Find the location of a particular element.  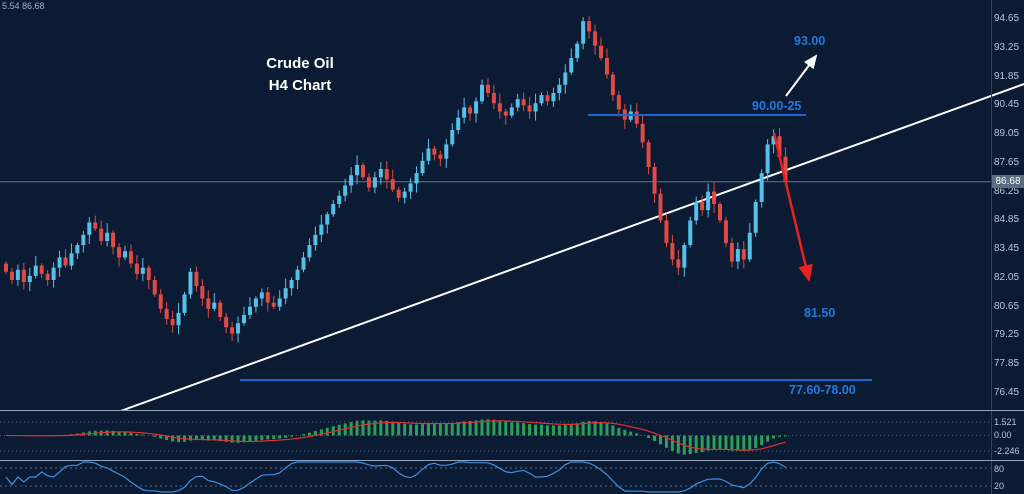

price-axis-label: 87.65 is located at coordinates (1007, 162).